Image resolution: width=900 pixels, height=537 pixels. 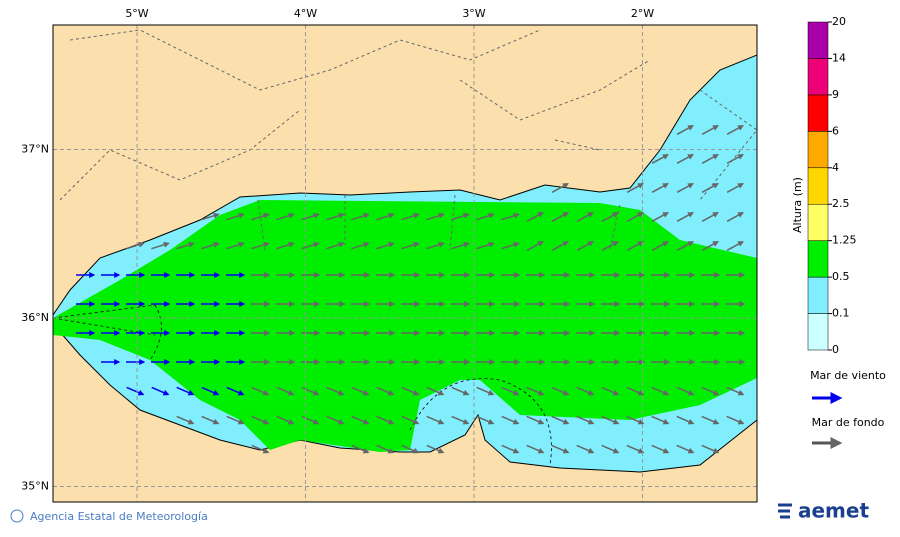 What do you see at coordinates (835, 167) in the screenshot?
I see `colorbar-tick-label: 4` at bounding box center [835, 167].